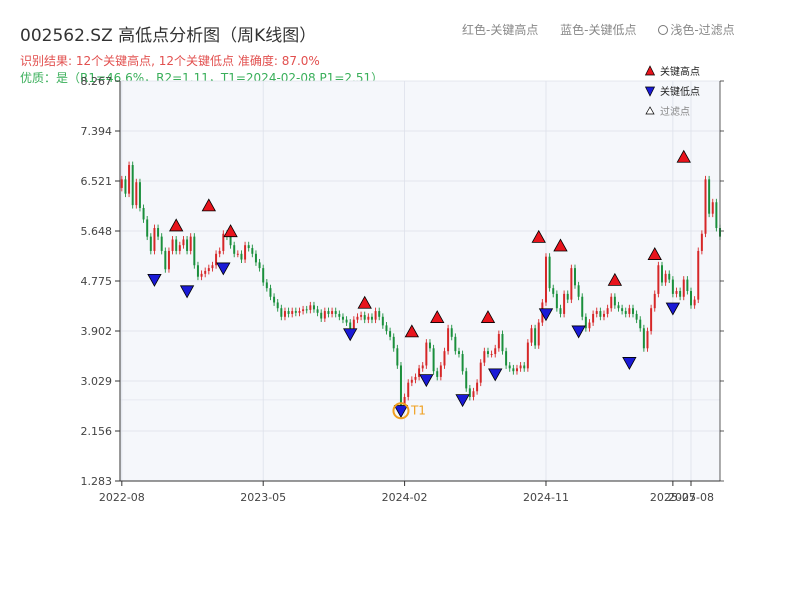  I want to click on legend-blue-label: 蓝色-关键低点, so click(598, 30).